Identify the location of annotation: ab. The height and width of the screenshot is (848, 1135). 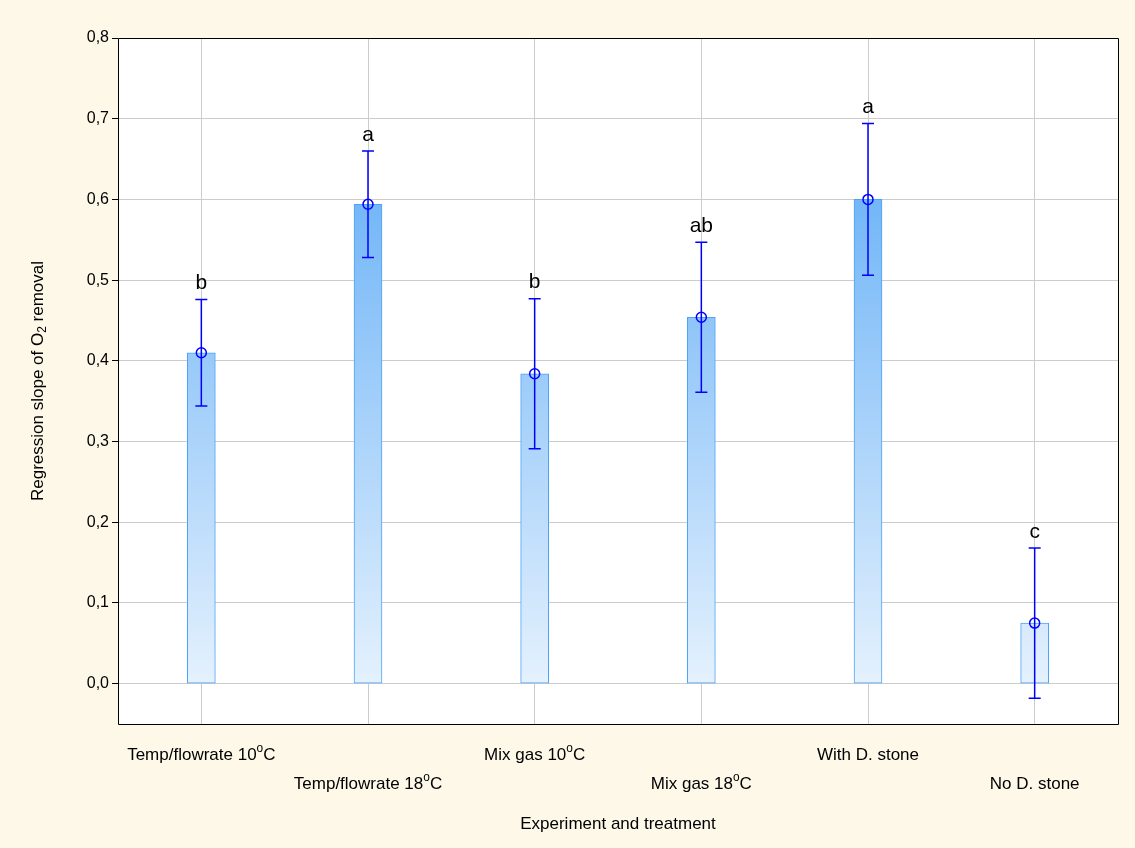
(701, 224).